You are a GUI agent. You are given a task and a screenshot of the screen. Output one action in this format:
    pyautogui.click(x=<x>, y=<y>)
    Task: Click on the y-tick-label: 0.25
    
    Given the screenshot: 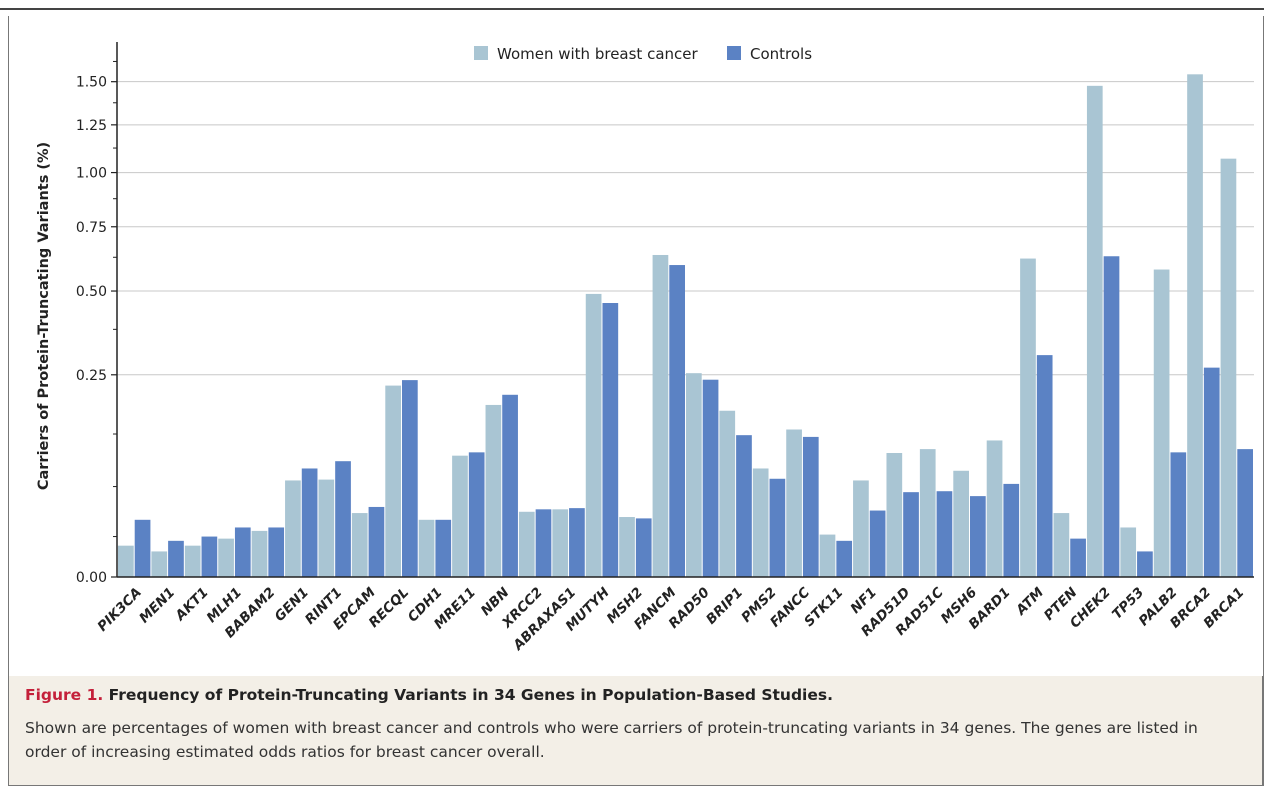 What is the action you would take?
    pyautogui.click(x=91, y=376)
    